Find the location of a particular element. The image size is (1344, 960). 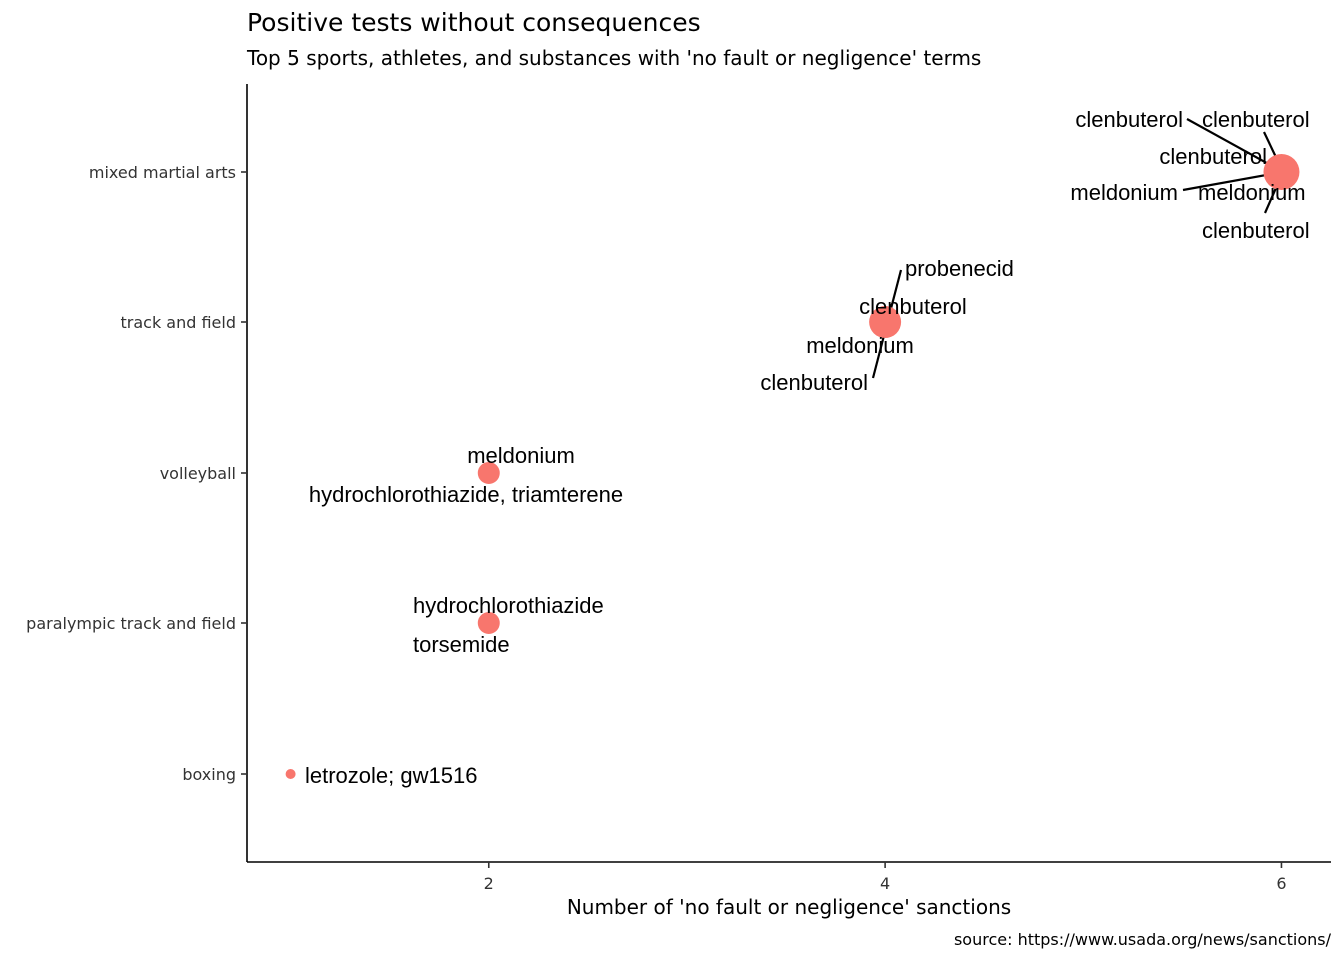

chart-title: Positive tests without consequences is located at coordinates (474, 22).